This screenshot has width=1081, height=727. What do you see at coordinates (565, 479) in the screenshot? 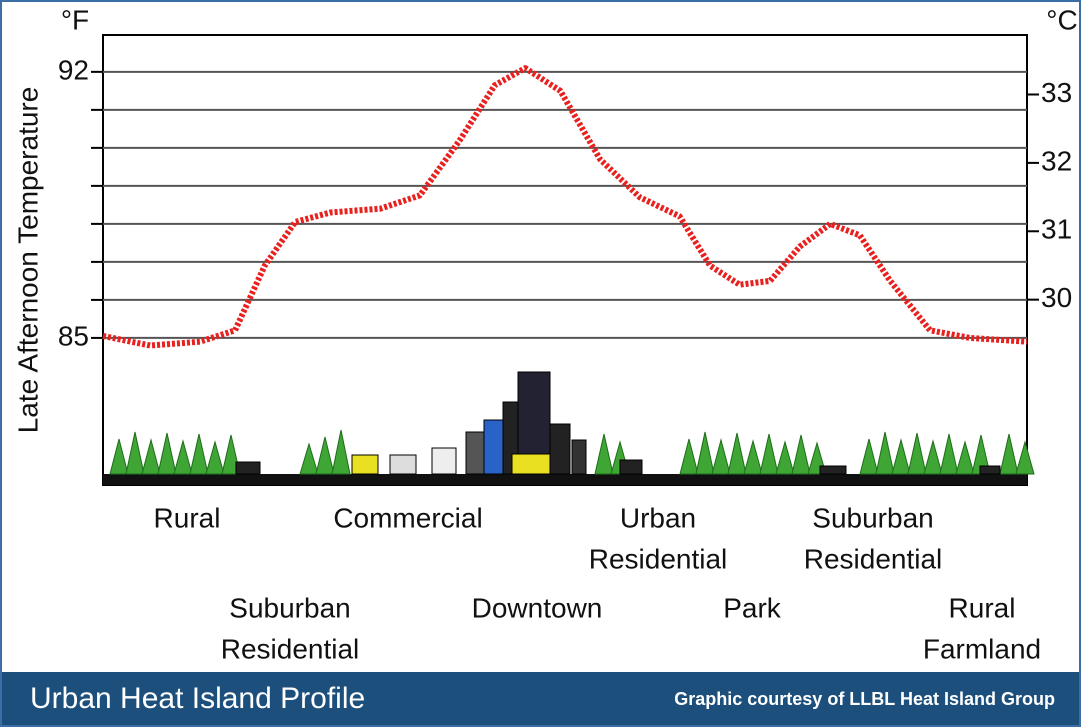
I see `ground` at bounding box center [565, 479].